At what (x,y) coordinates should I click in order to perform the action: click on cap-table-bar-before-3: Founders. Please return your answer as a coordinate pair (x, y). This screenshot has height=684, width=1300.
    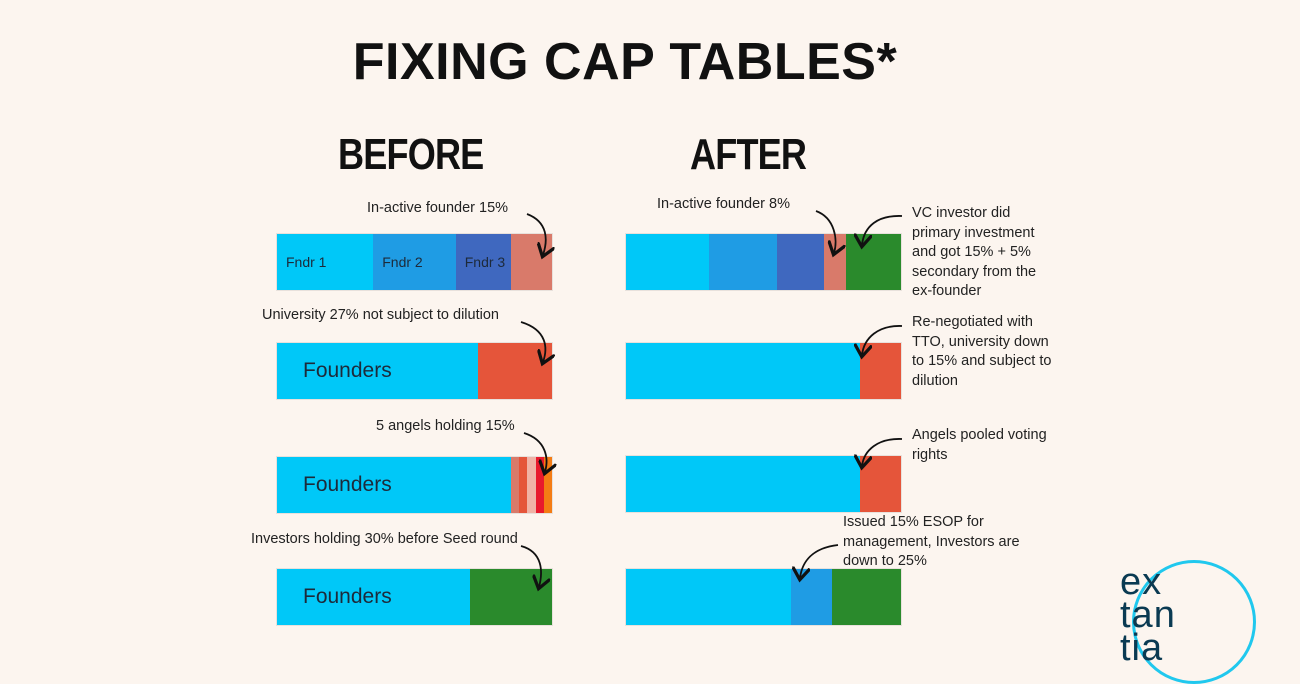
    Looking at the image, I should click on (414, 485).